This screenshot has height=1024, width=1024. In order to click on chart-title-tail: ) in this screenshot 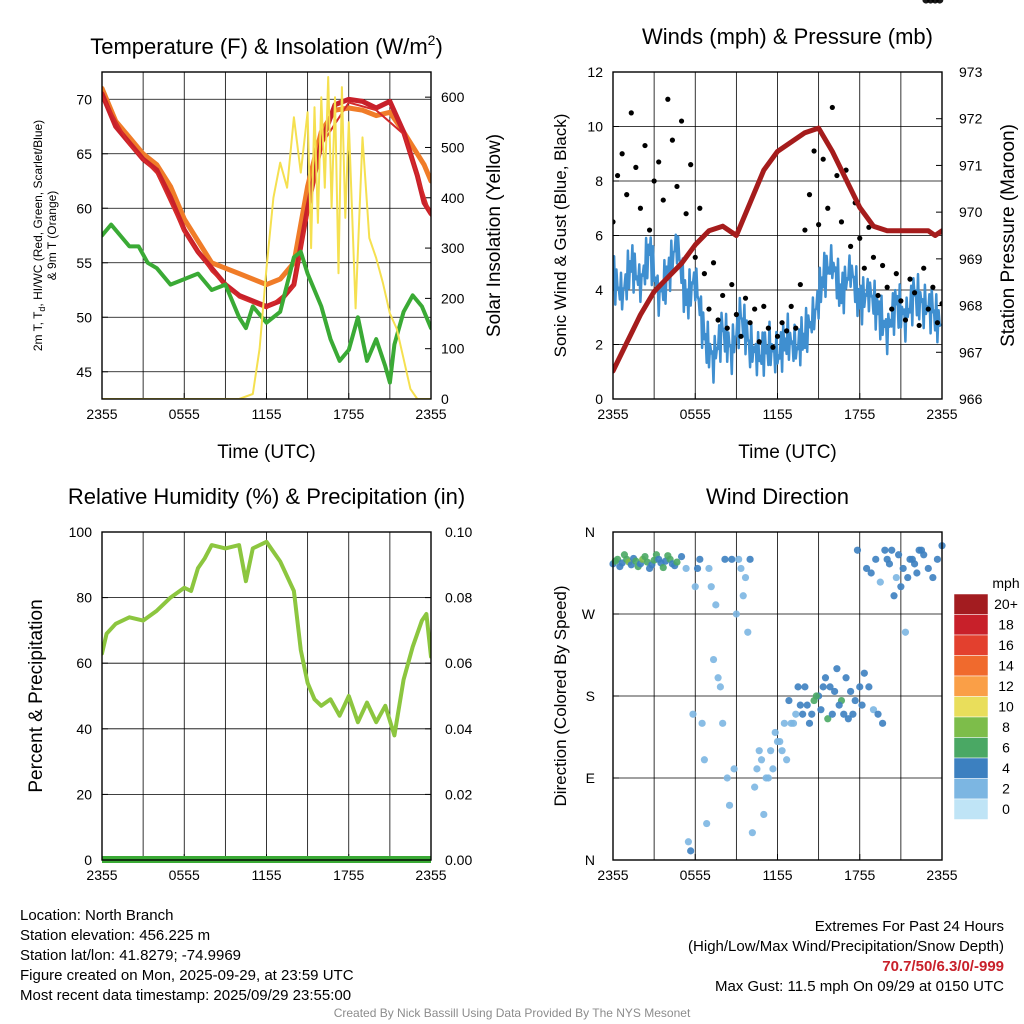, I will do `click(438, 46)`.